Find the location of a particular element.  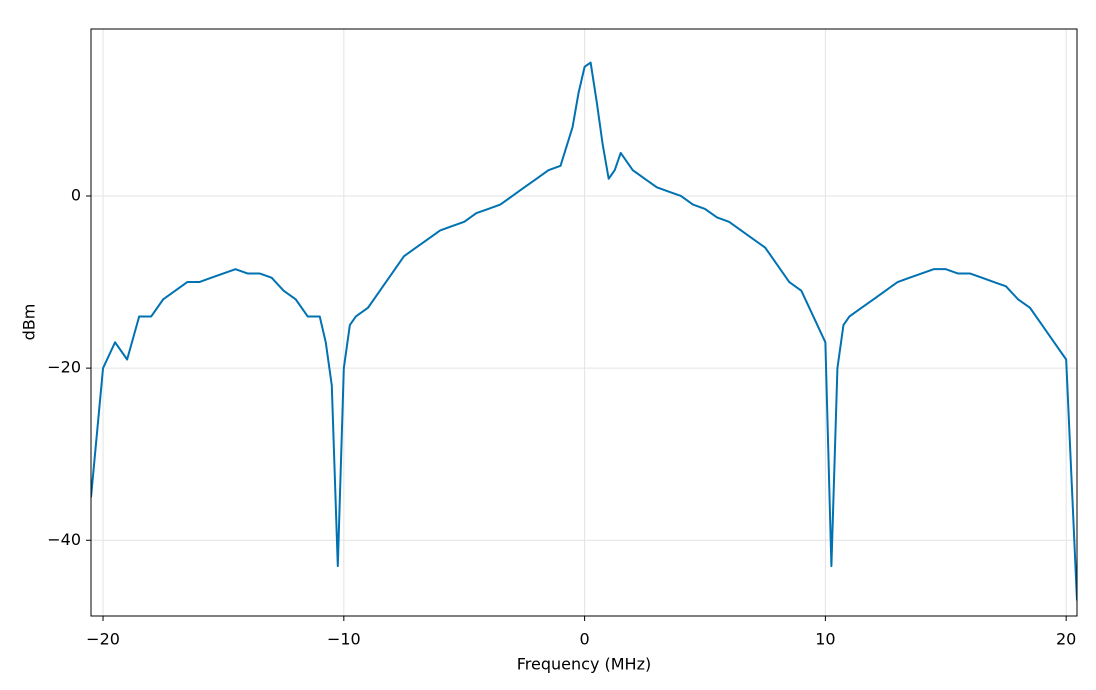

y-tick-label: −40 is located at coordinates (64, 539).